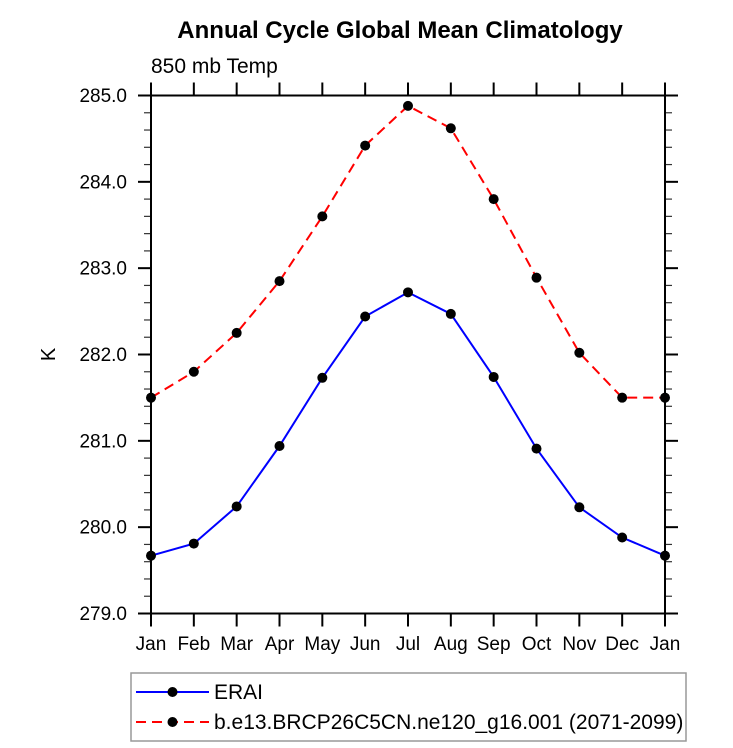 The width and height of the screenshot is (733, 748). What do you see at coordinates (280, 644) in the screenshot?
I see `x-axis-month-label: Apr` at bounding box center [280, 644].